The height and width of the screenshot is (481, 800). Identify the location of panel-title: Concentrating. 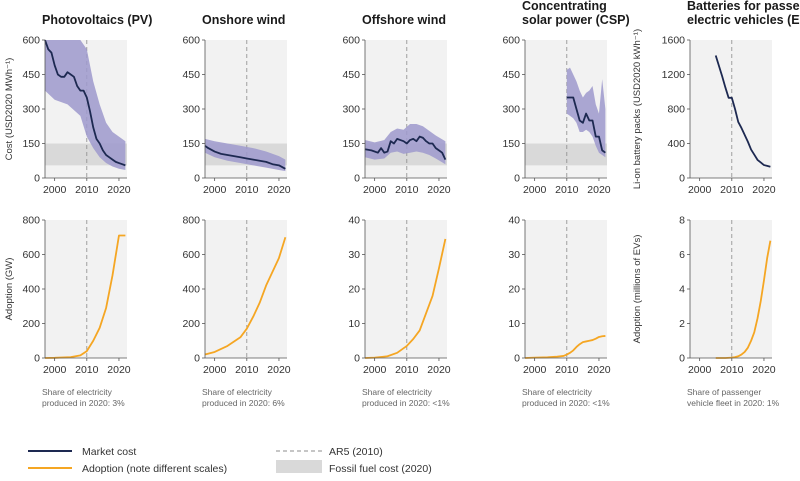
(564, 6).